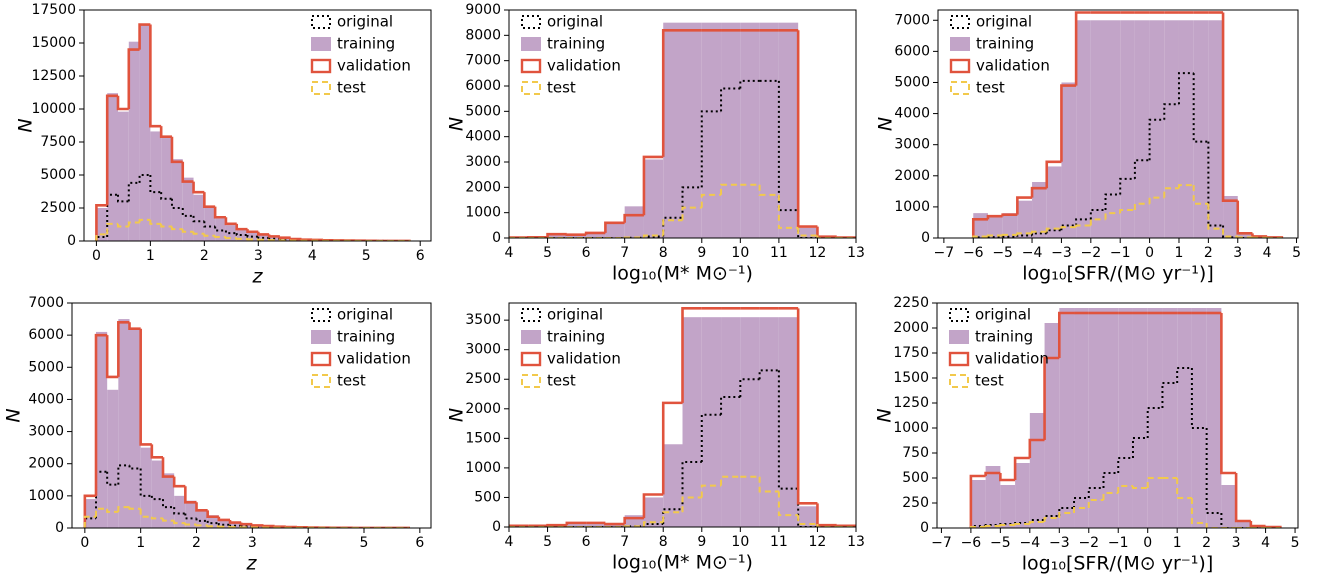  Describe the element at coordinates (561, 381) in the screenshot. I see `legend-label: test` at that location.